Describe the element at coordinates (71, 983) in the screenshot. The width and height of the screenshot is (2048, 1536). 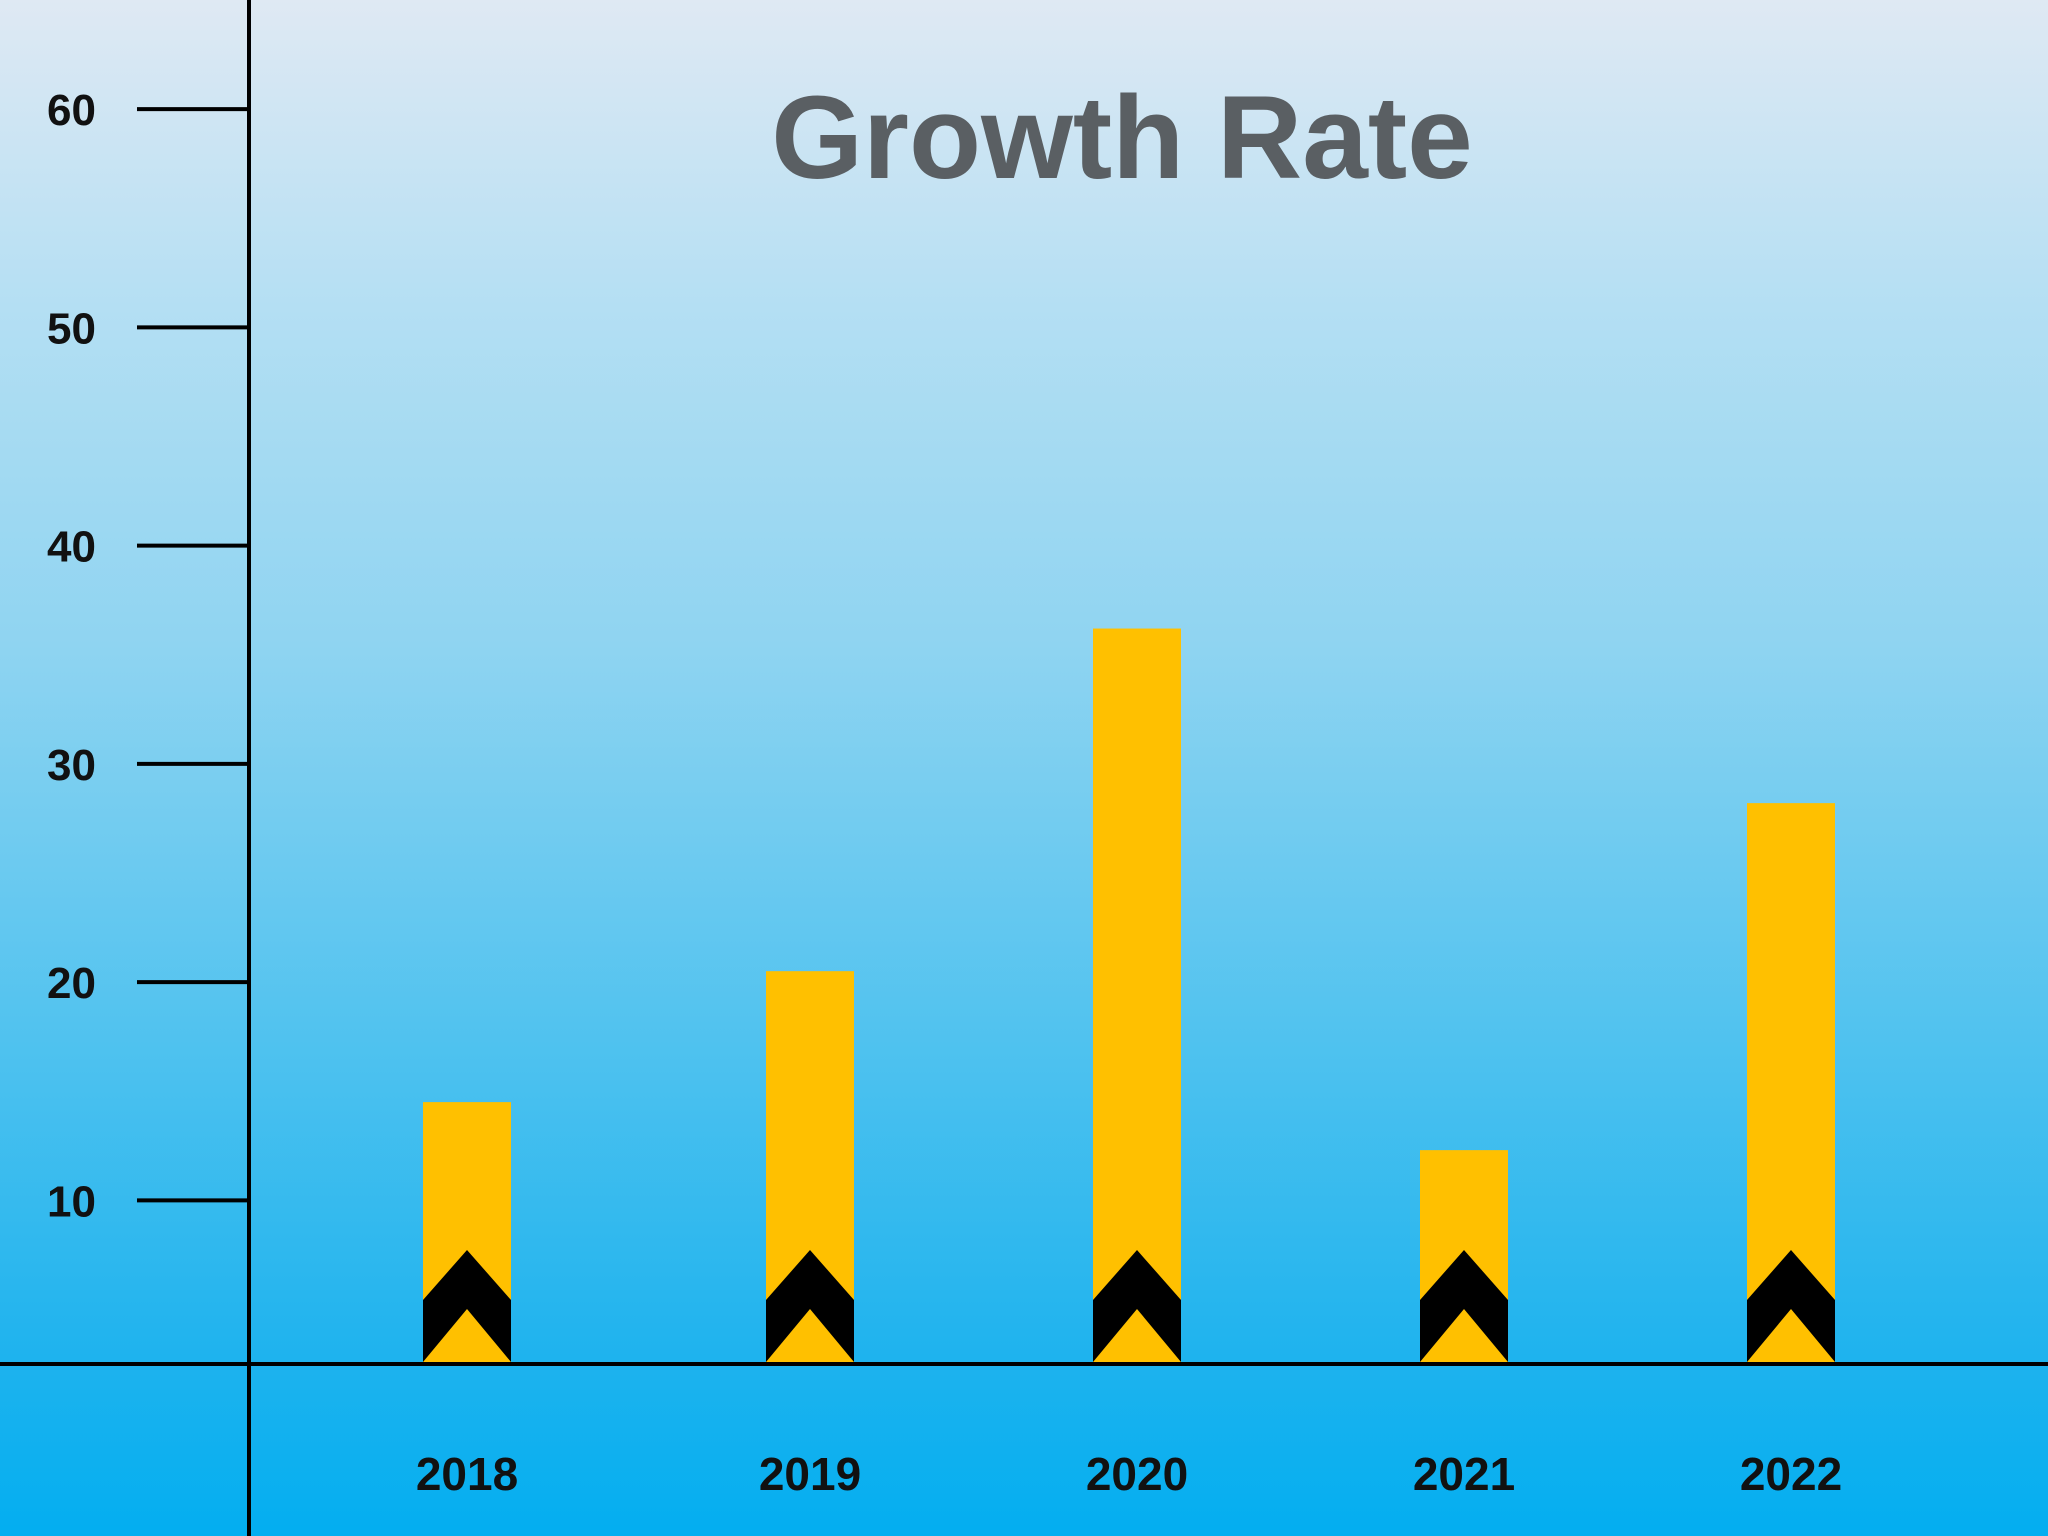
I see `y-tick-label: 20` at that location.